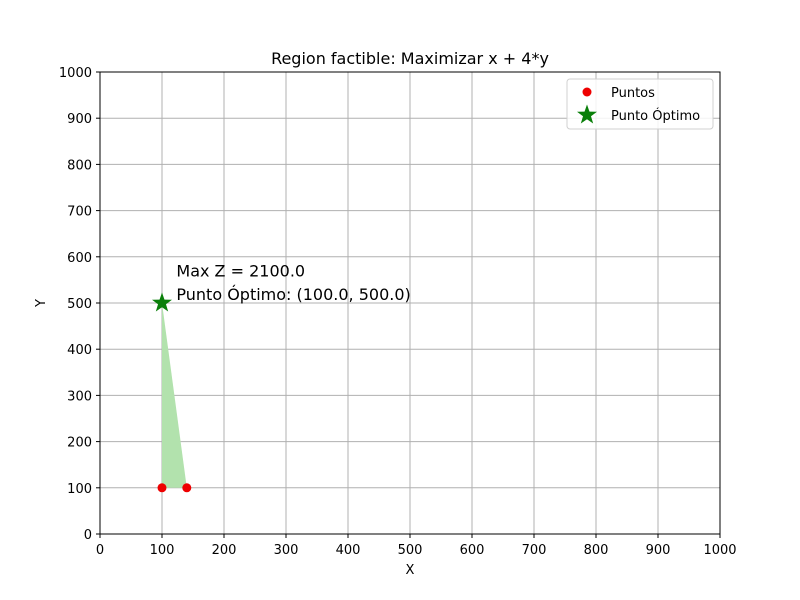 The width and height of the screenshot is (800, 600). Describe the element at coordinates (79, 212) in the screenshot. I see `y-tick-label: 700` at that location.